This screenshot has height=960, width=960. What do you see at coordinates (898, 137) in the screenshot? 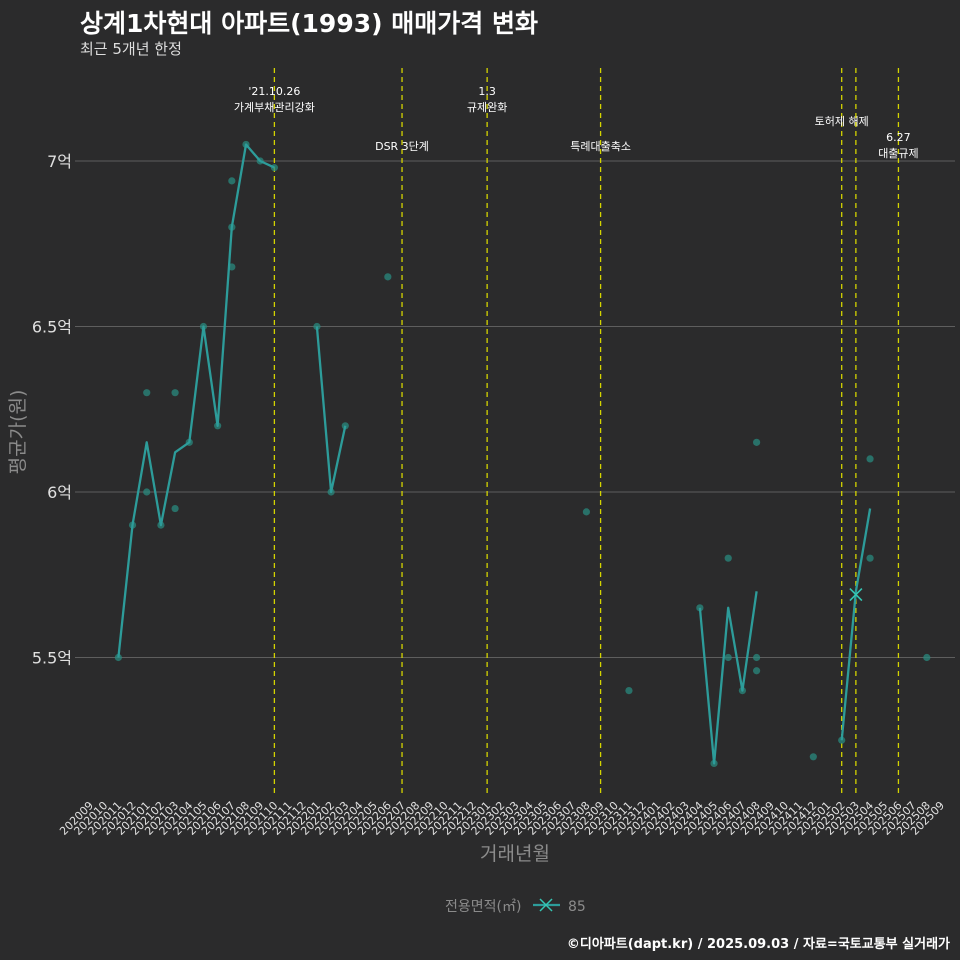
I see `event-label: 6.27` at bounding box center [898, 137].